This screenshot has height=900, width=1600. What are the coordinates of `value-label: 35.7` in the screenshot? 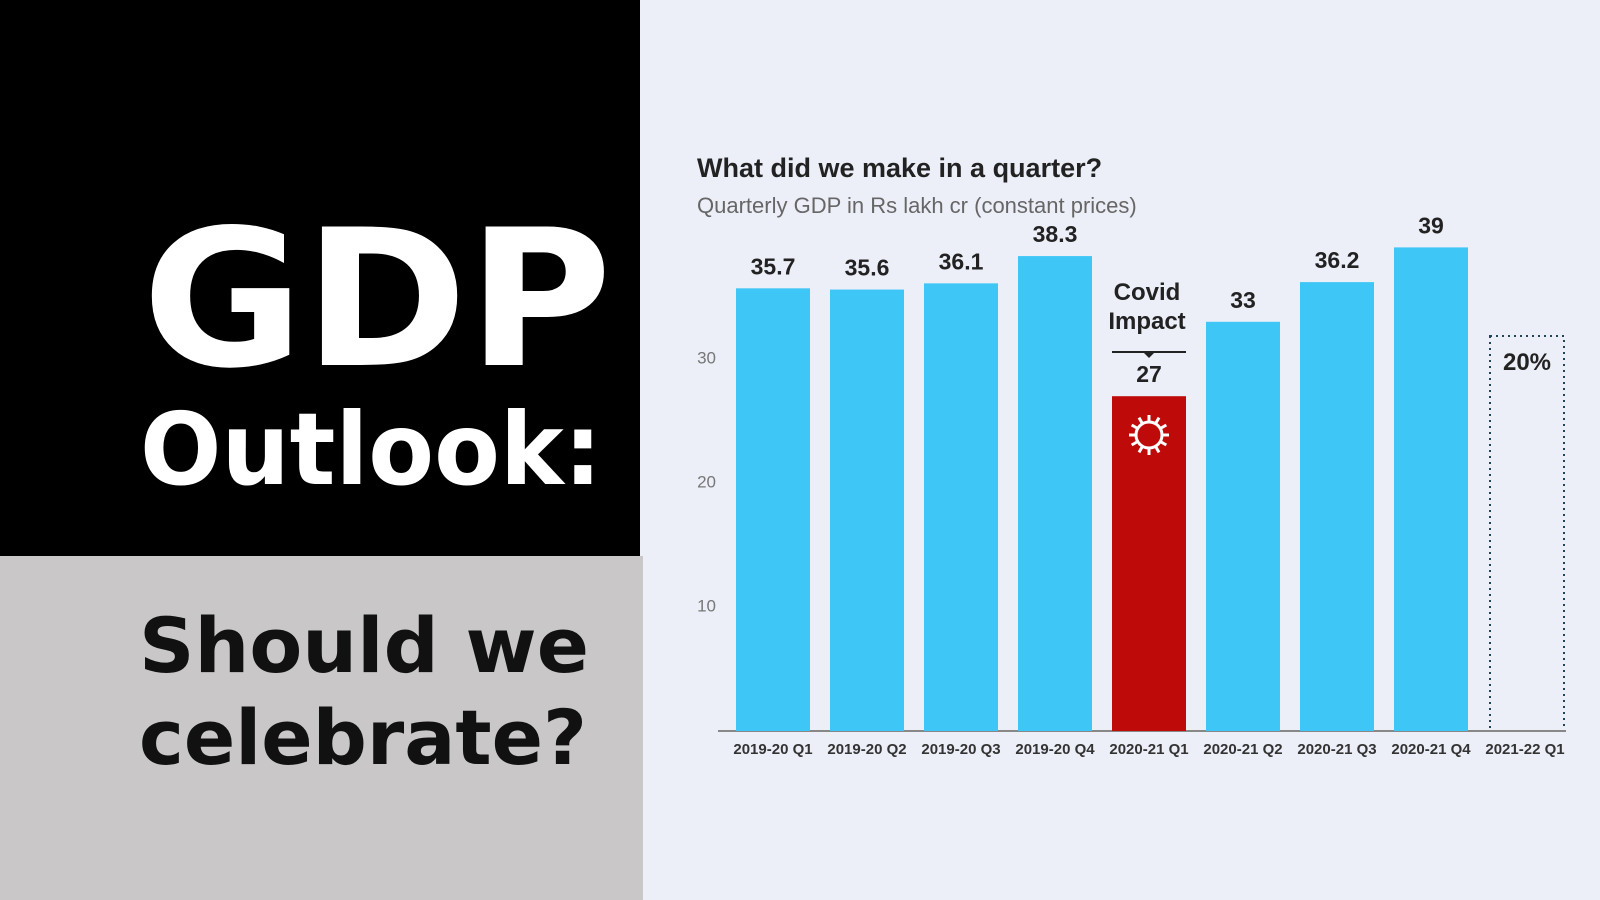 It's located at (773, 266).